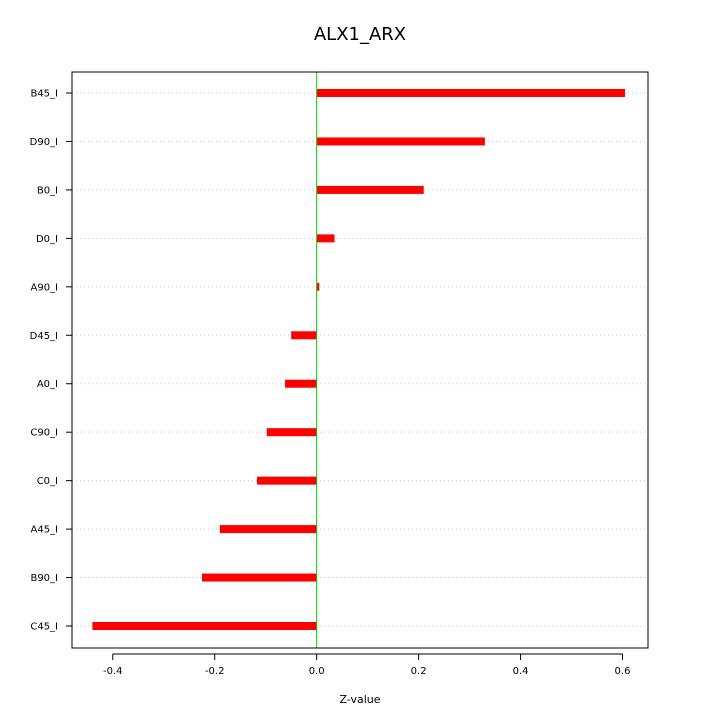  What do you see at coordinates (318, 286) in the screenshot?
I see `bar-a90-i` at bounding box center [318, 286].